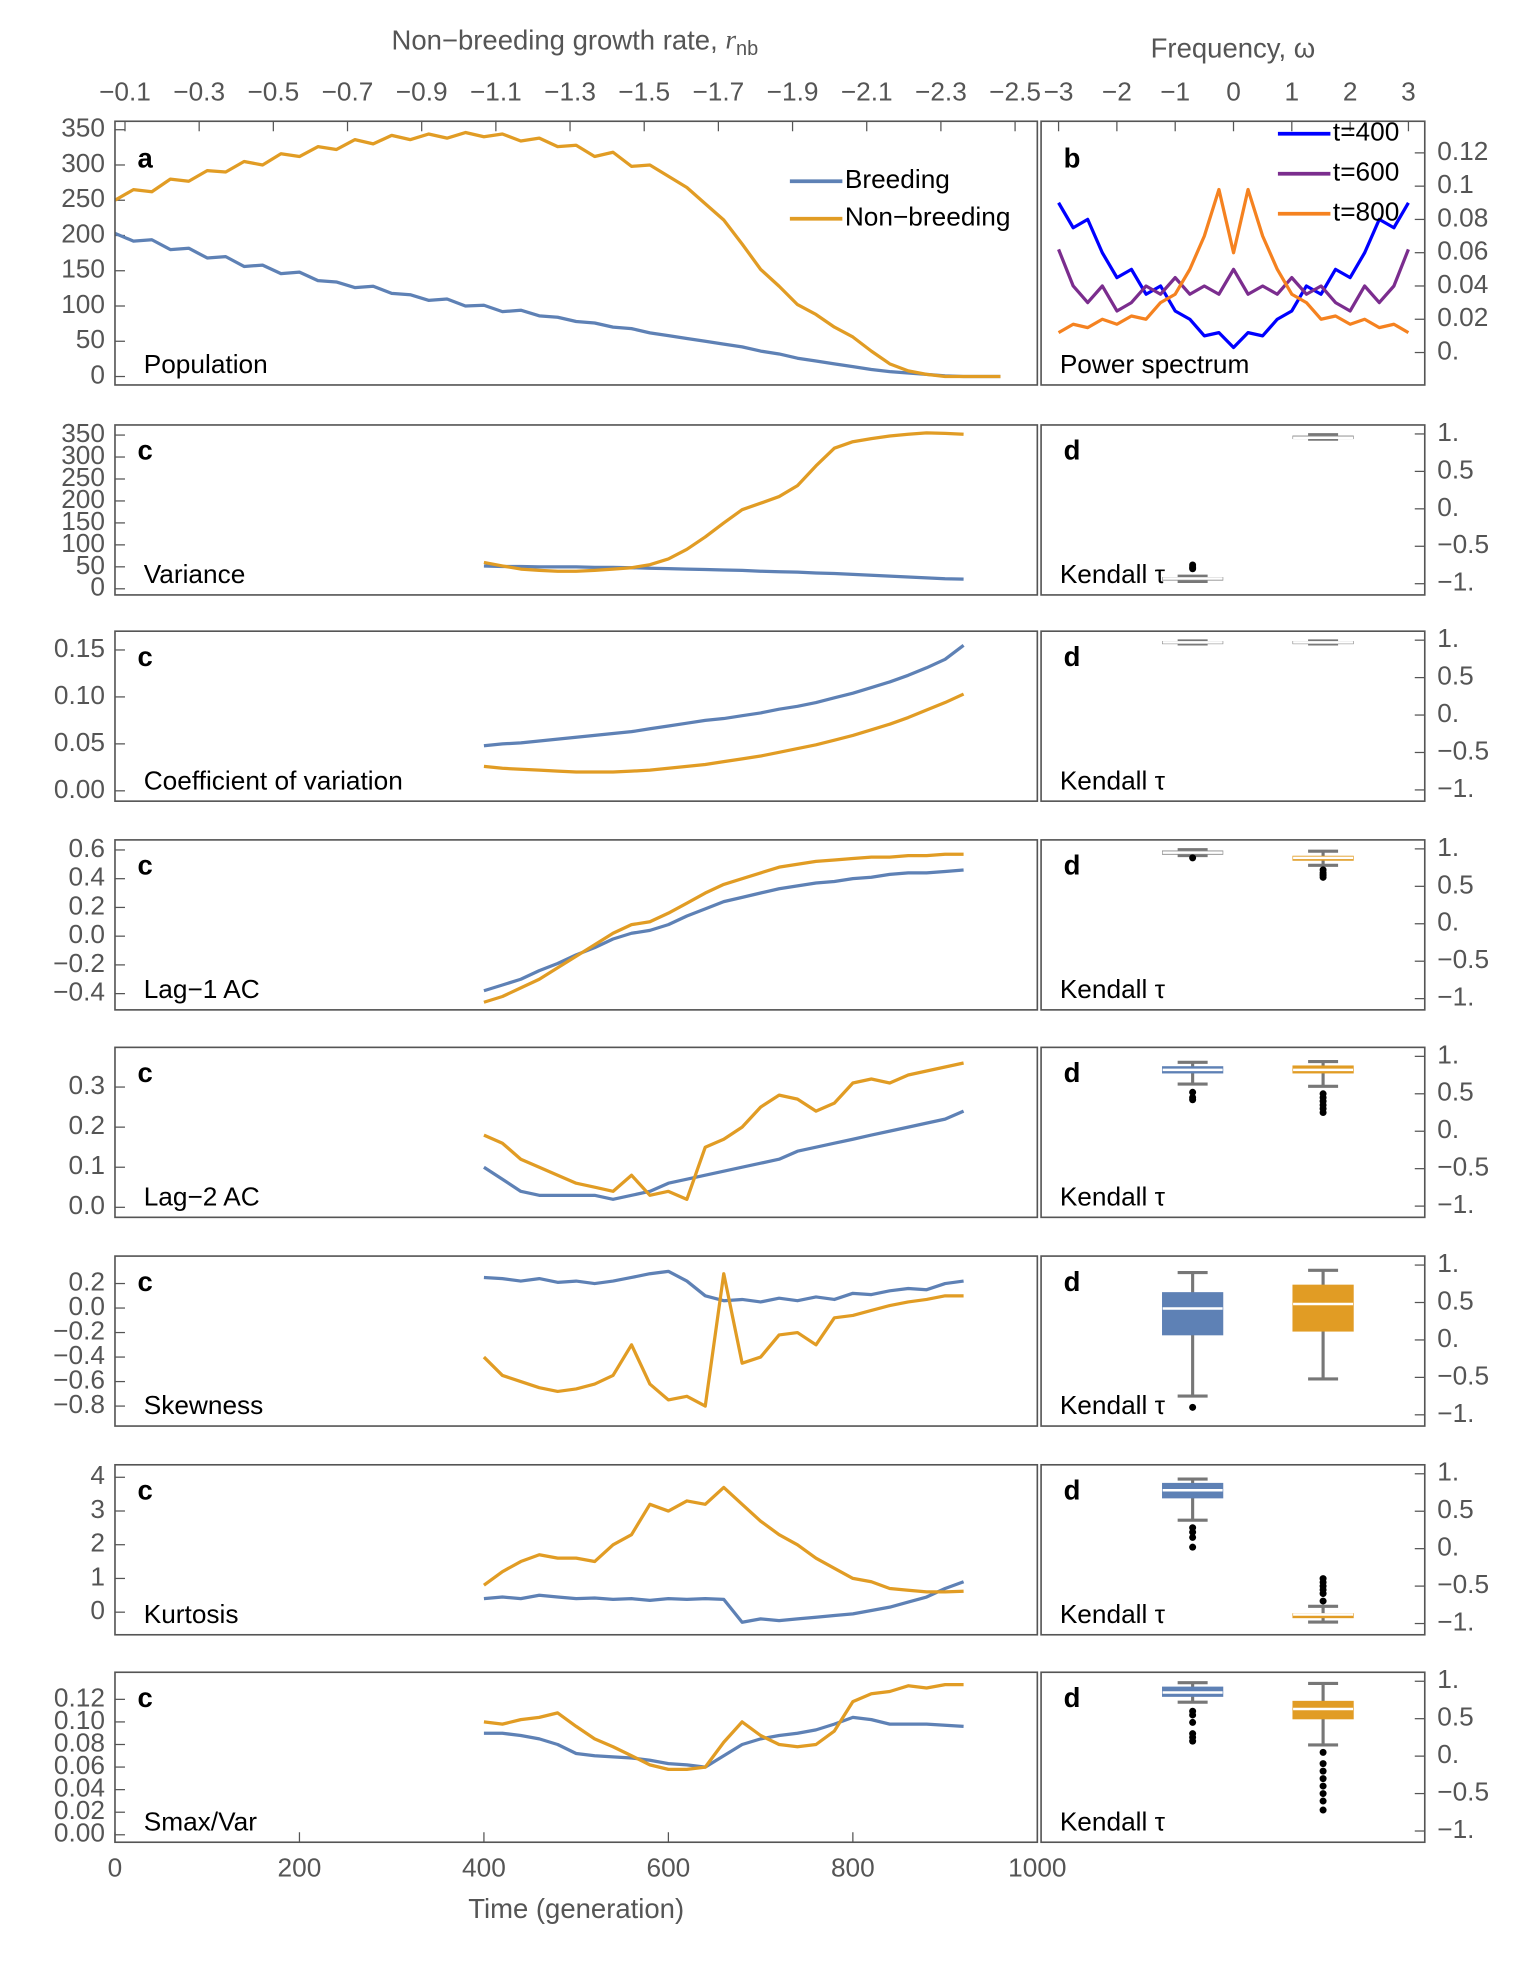 The image size is (1531, 1976). What do you see at coordinates (83, 198) in the screenshot?
I see `y-tick-label: 250` at bounding box center [83, 198].